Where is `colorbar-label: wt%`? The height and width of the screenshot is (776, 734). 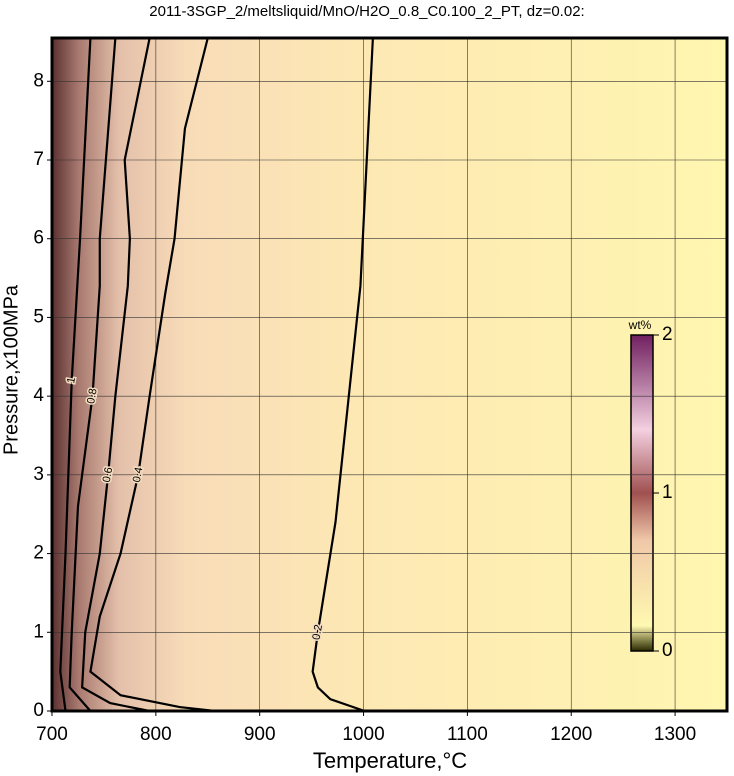
colorbar-label: wt% is located at coordinates (640, 325).